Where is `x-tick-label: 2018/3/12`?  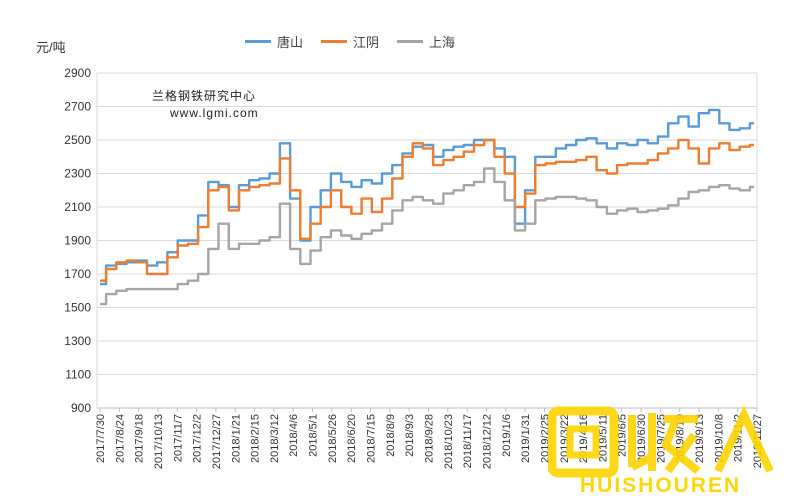 x-tick-label: 2018/3/12 is located at coordinates (275, 438).